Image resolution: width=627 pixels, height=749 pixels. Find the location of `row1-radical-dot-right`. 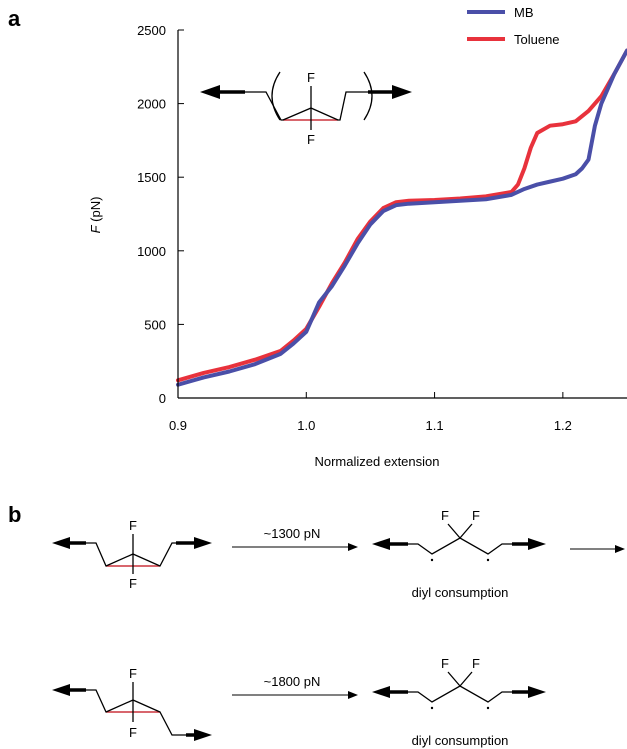

row1-radical-dot-right is located at coordinates (488, 560).